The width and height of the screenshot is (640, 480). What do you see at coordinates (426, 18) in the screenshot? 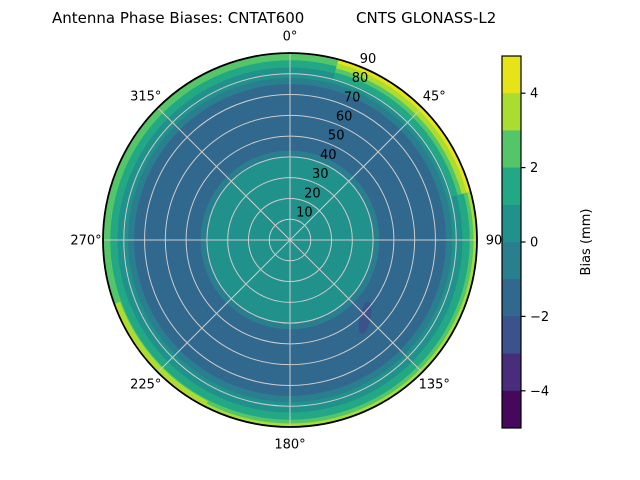
I see `plot-title-right: CNTS GLONASS-L2` at bounding box center [426, 18].